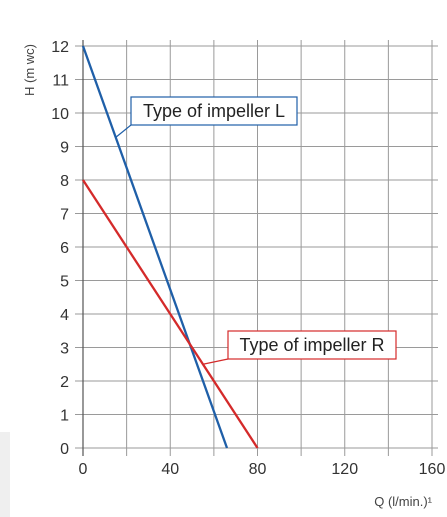 Image resolution: width=447 pixels, height=517 pixels. I want to click on y-tick-label: 12, so click(60, 47).